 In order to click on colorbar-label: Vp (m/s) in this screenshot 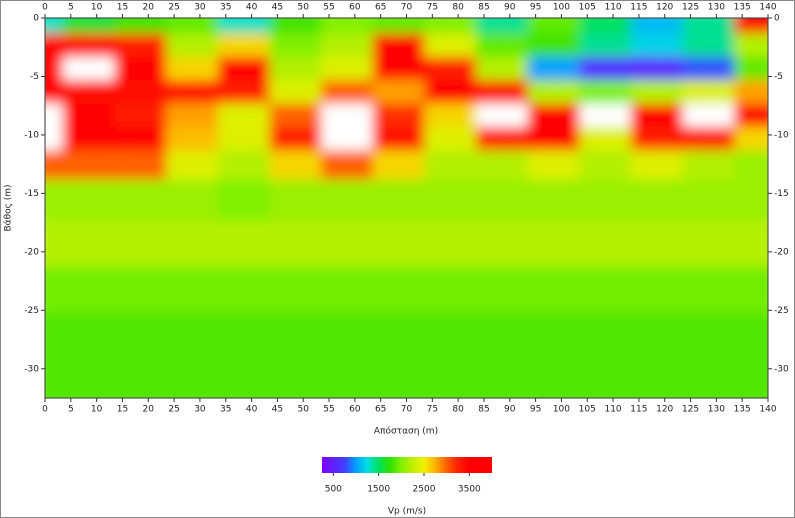, I will do `click(407, 512)`.